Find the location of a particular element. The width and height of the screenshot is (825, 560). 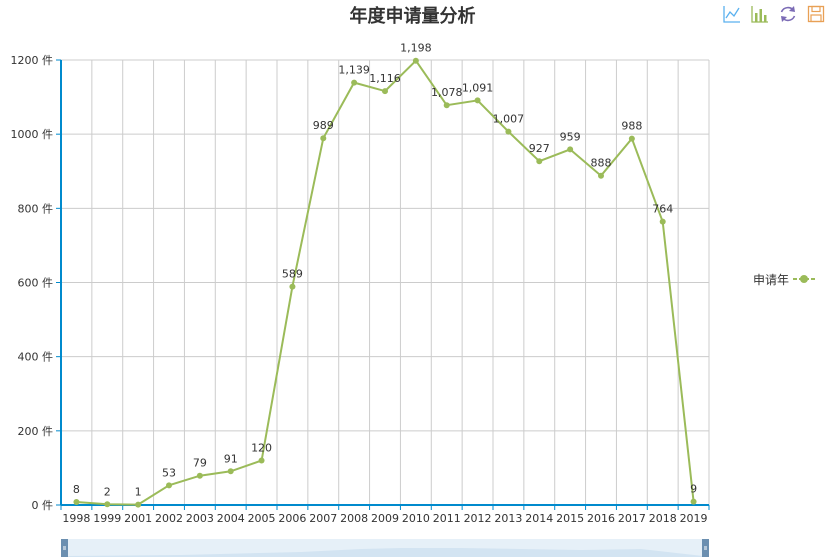

data-zoom-slider is located at coordinates (385, 548).